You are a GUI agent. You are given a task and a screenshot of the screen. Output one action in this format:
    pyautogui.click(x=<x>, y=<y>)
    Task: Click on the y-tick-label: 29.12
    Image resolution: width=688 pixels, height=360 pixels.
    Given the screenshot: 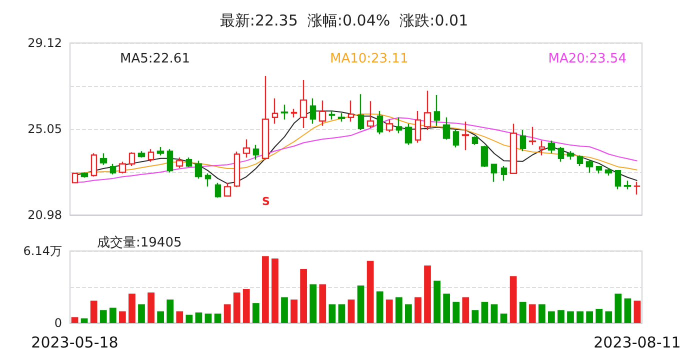 What is the action you would take?
    pyautogui.click(x=45, y=43)
    